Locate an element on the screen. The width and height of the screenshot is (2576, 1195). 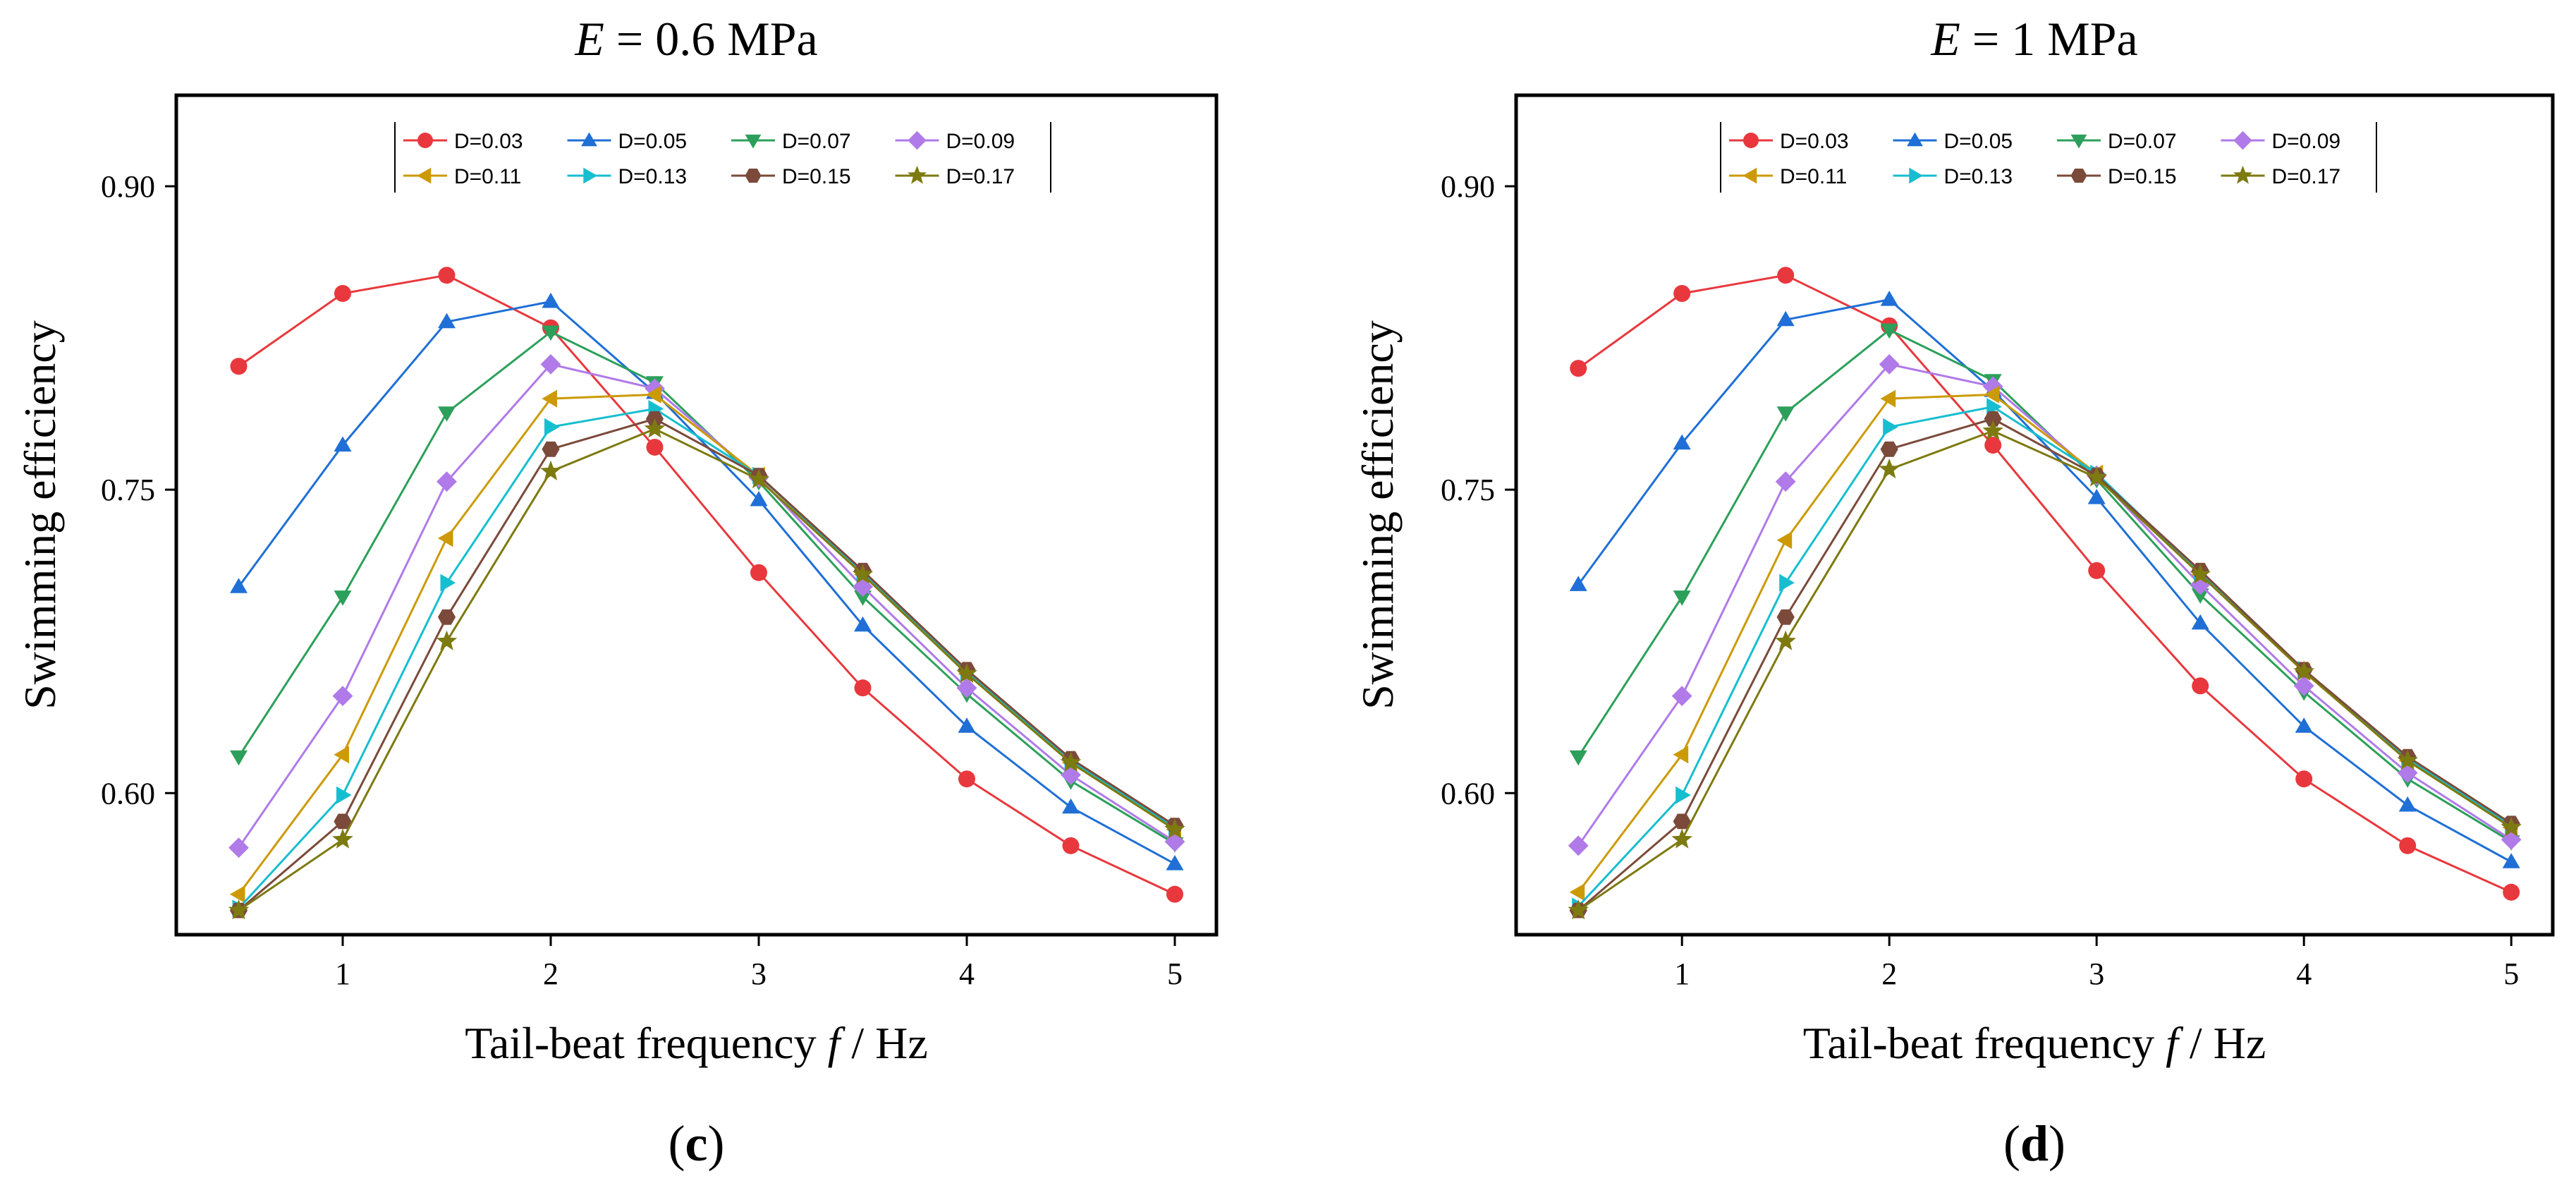
legend-entry: D=0.13 is located at coordinates (627, 176).